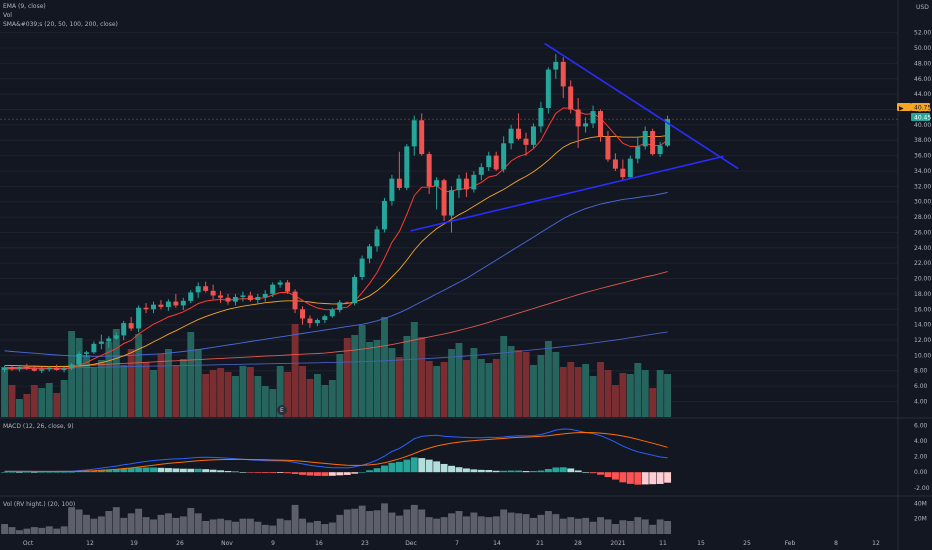 This screenshot has width=932, height=550. I want to click on price-tick-label: 18.00, so click(922, 294).